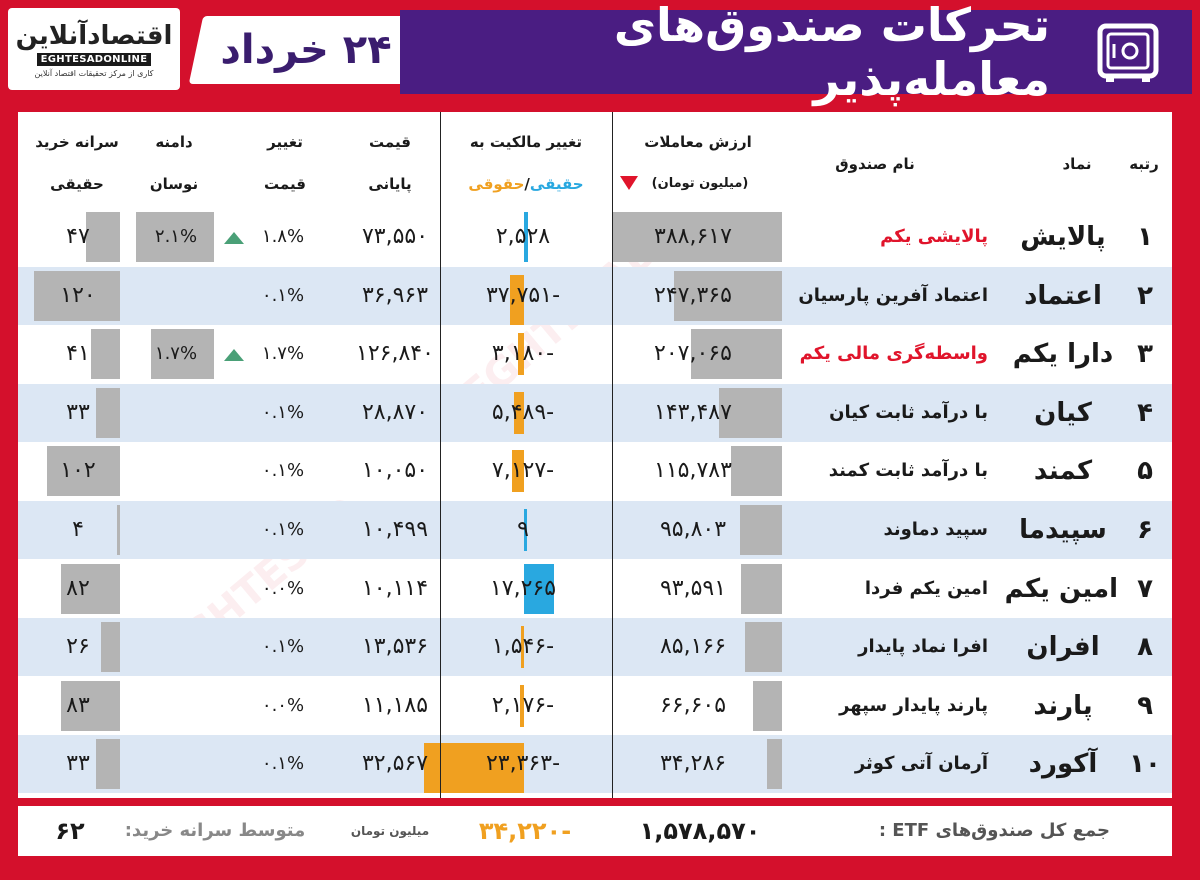 Image resolution: width=1200 pixels, height=880 pixels. What do you see at coordinates (1063, 295) in the screenshot?
I see `symbol-cell: اعتماد` at bounding box center [1063, 295].